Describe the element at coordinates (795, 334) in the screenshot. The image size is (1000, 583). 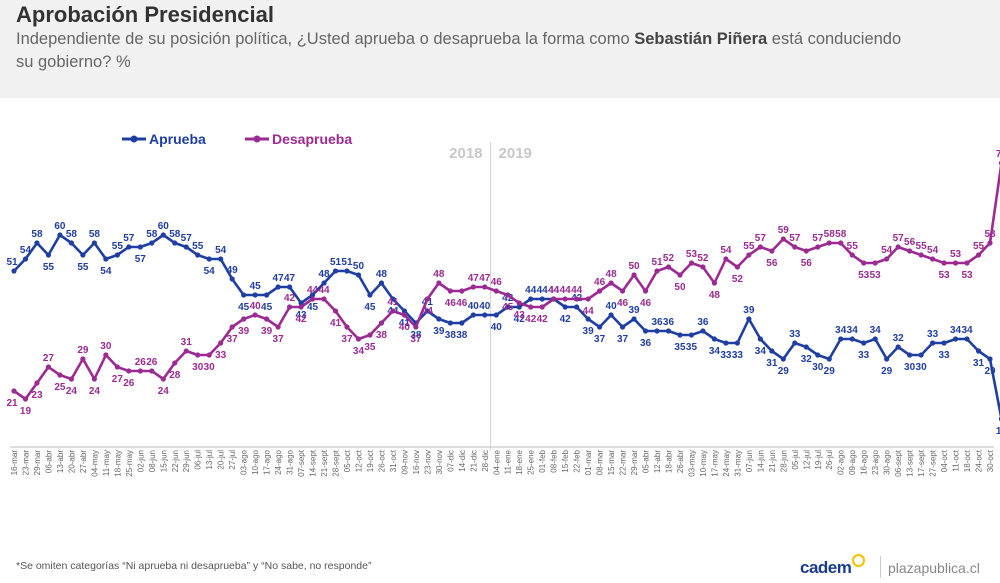
I see `label-aprueba-05-jul: 33` at that location.